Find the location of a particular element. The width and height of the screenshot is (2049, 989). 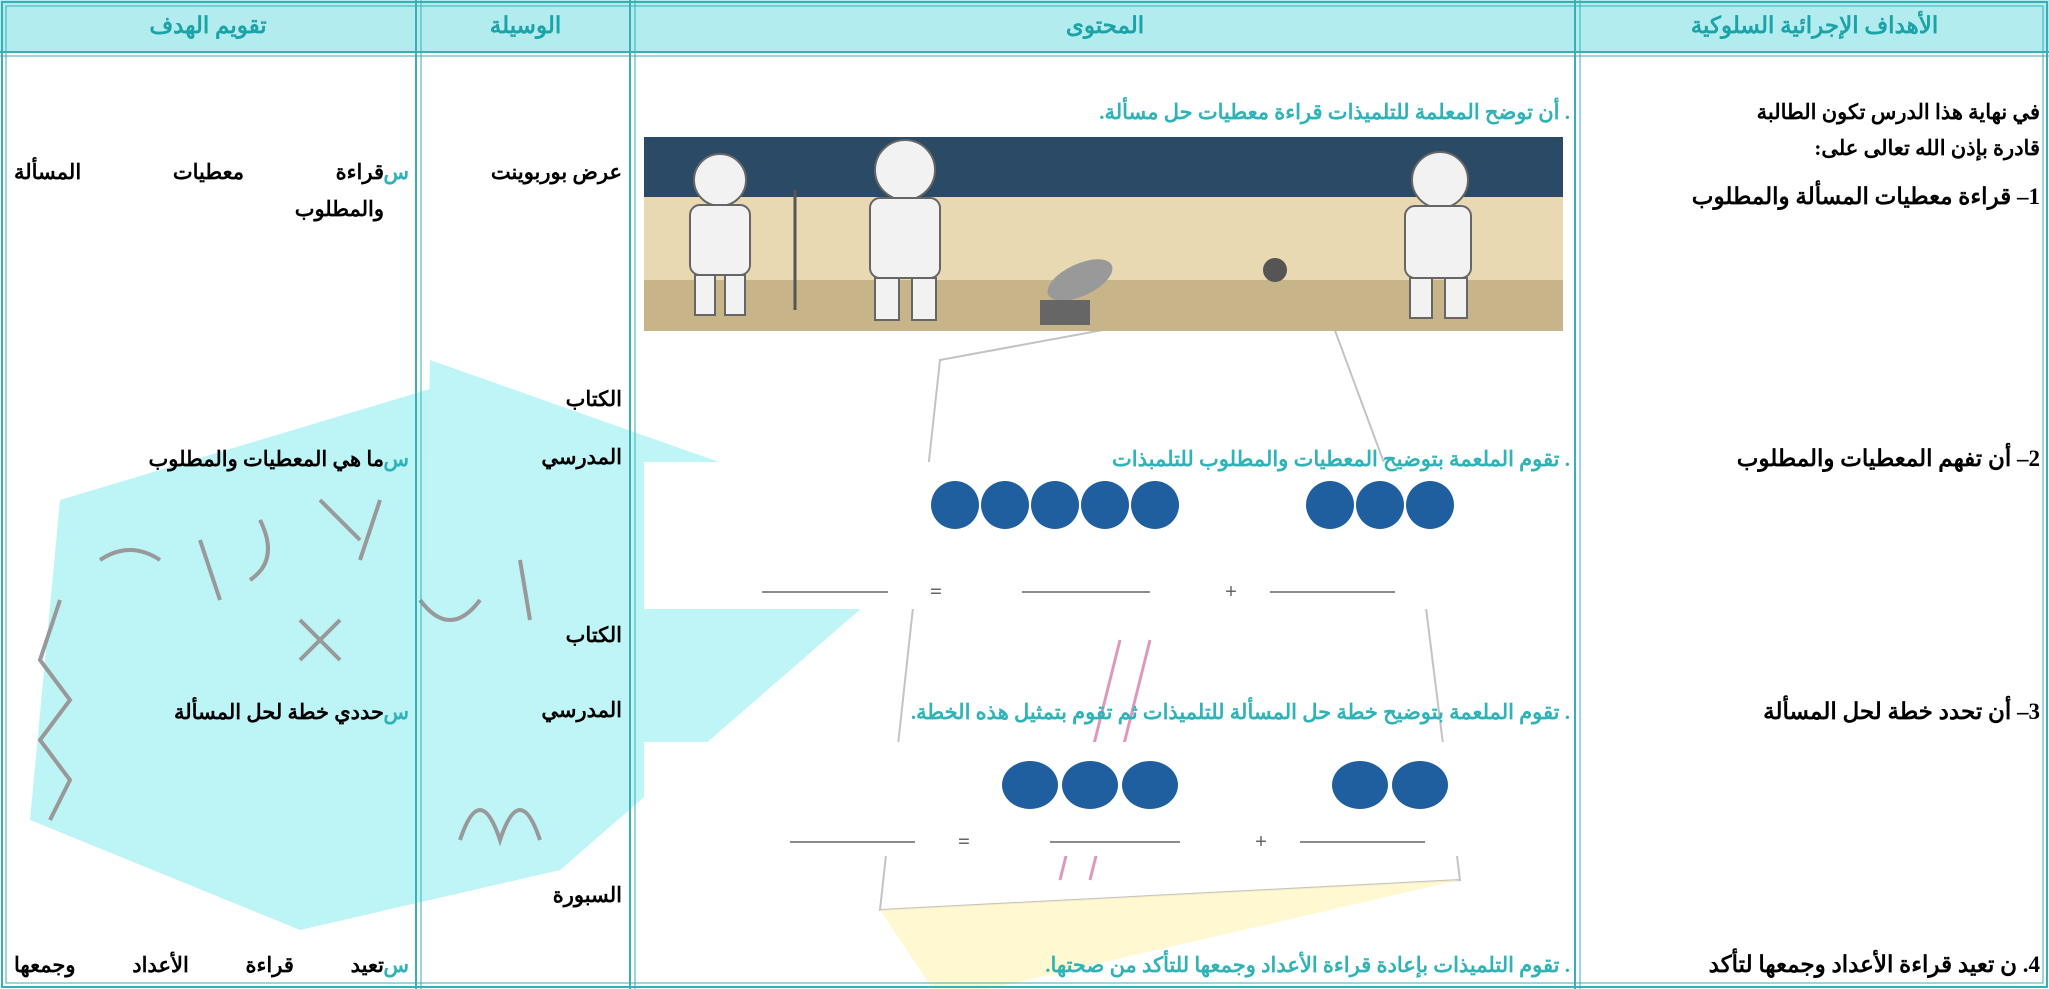

evaluation: حددي خطة لحل المسألة is located at coordinates (278, 712).